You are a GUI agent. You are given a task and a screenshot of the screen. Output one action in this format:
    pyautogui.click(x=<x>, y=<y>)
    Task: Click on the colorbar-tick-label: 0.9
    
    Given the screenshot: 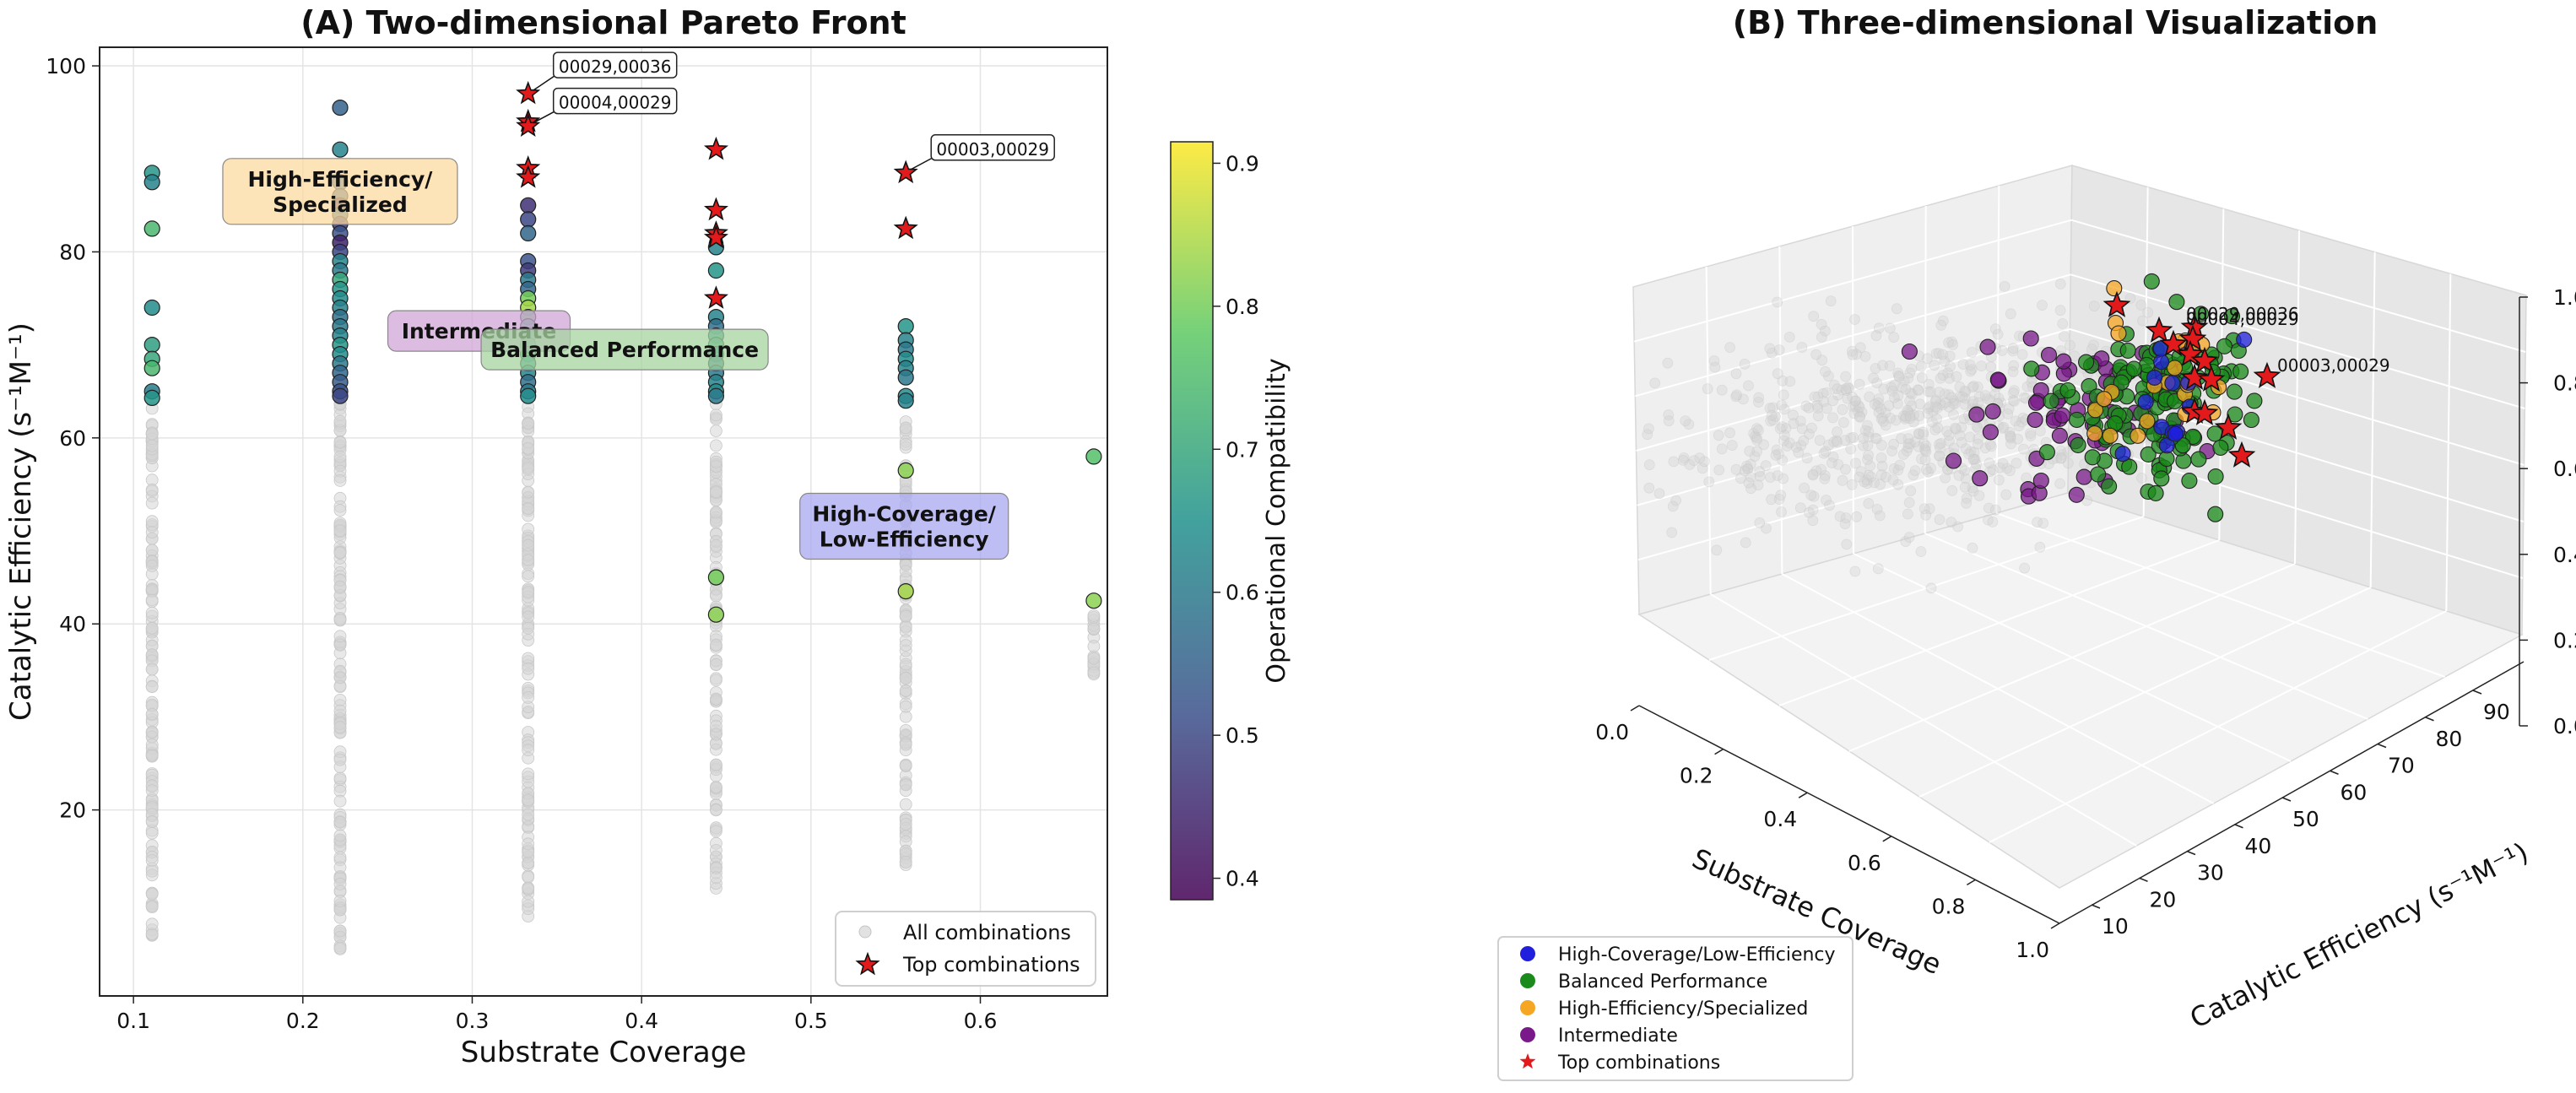 What is the action you would take?
    pyautogui.click(x=1242, y=163)
    